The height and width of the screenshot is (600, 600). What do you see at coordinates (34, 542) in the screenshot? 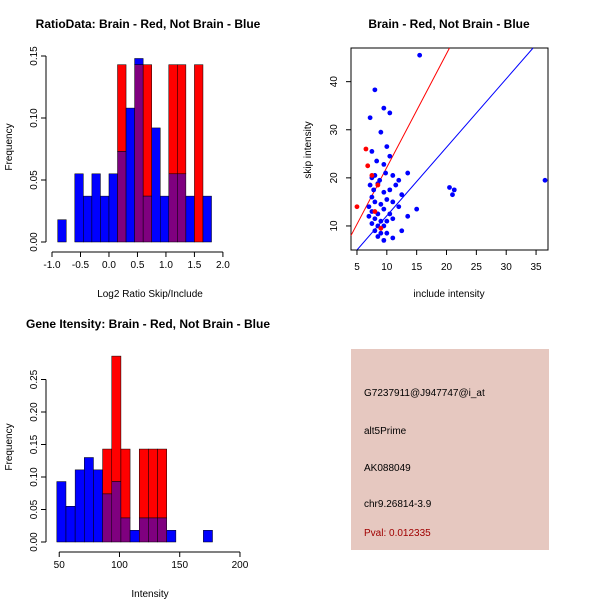
I see `y-tick-label: 0.00` at bounding box center [34, 542].